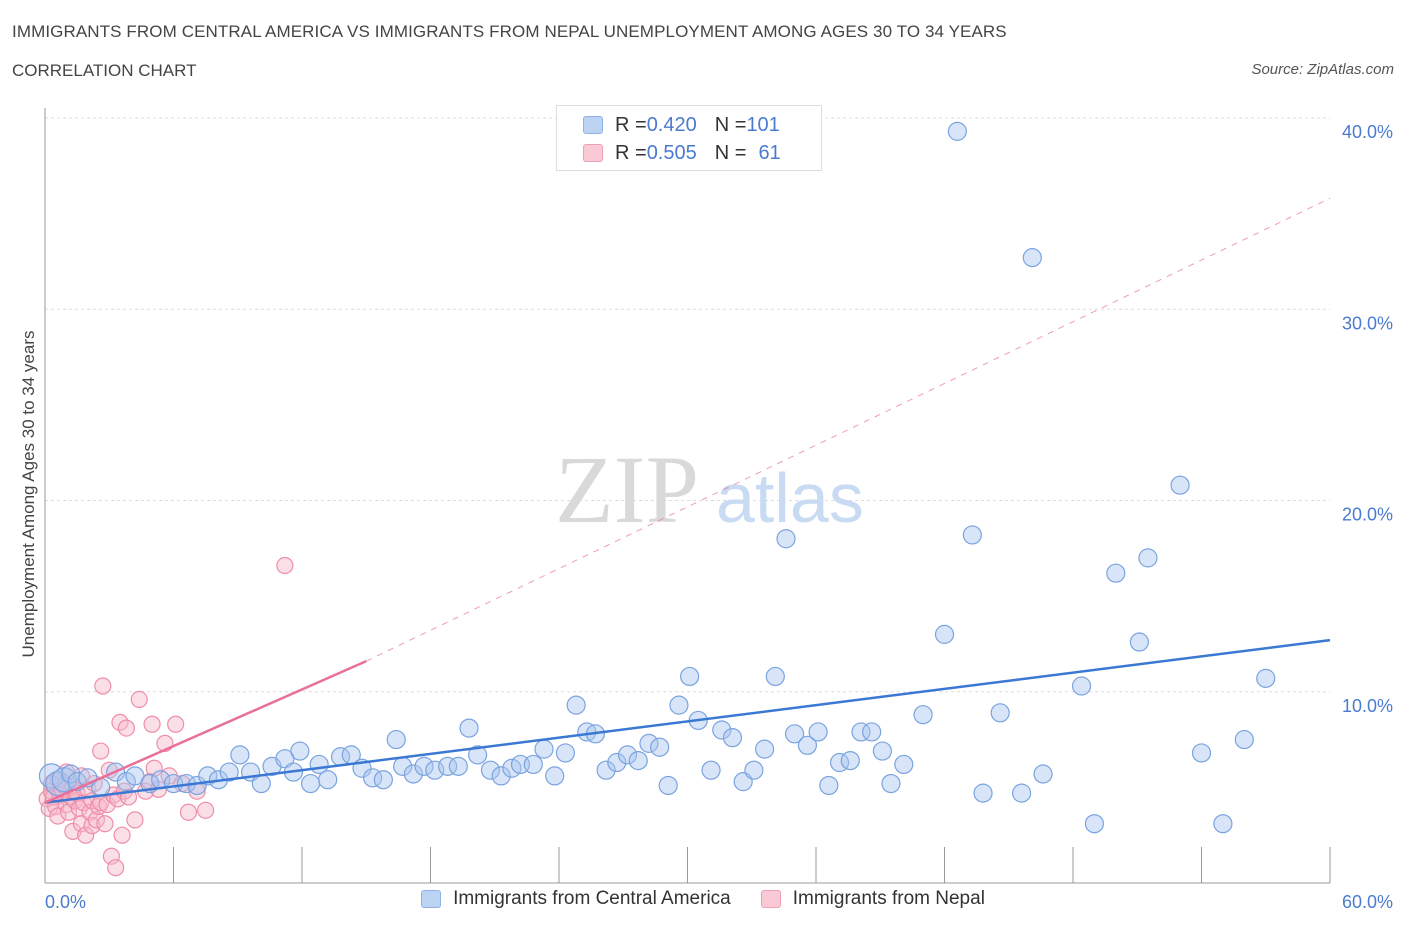 The width and height of the screenshot is (1406, 930). Describe the element at coordinates (166, 716) in the screenshot. I see `series-nepal-points` at that location.